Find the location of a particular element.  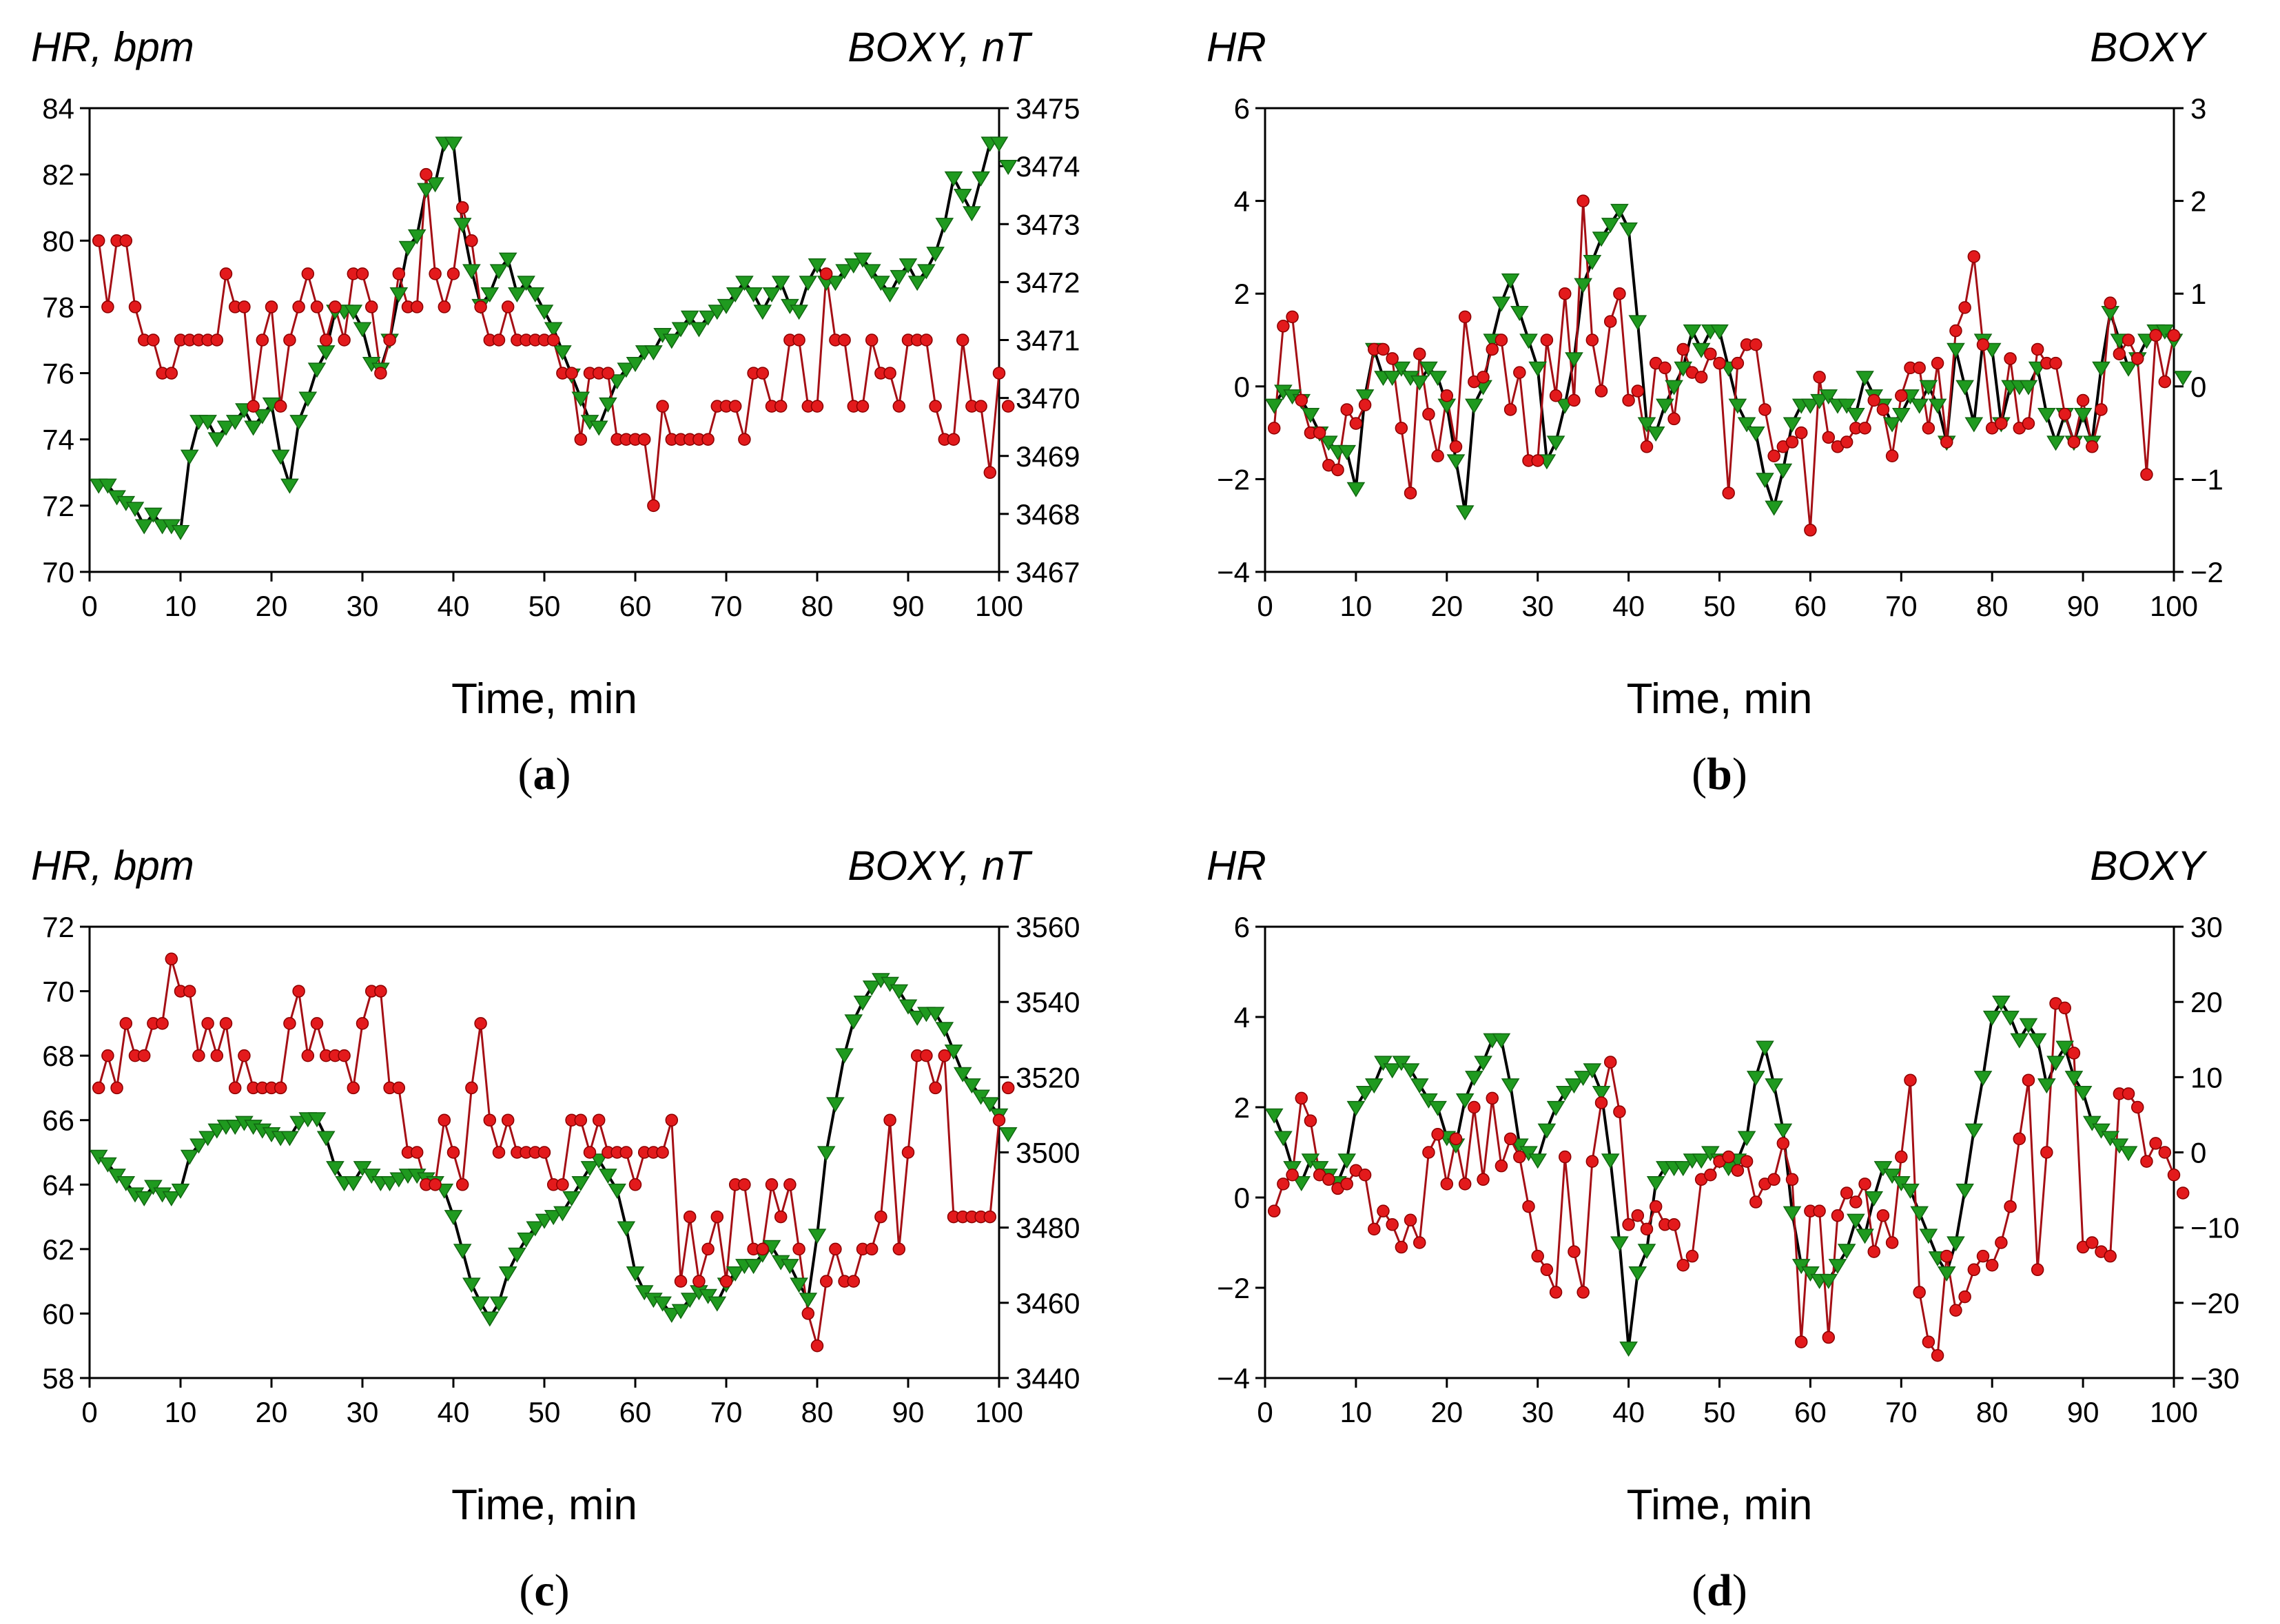

y-right-tick-label: 3467 is located at coordinates (1048, 572).